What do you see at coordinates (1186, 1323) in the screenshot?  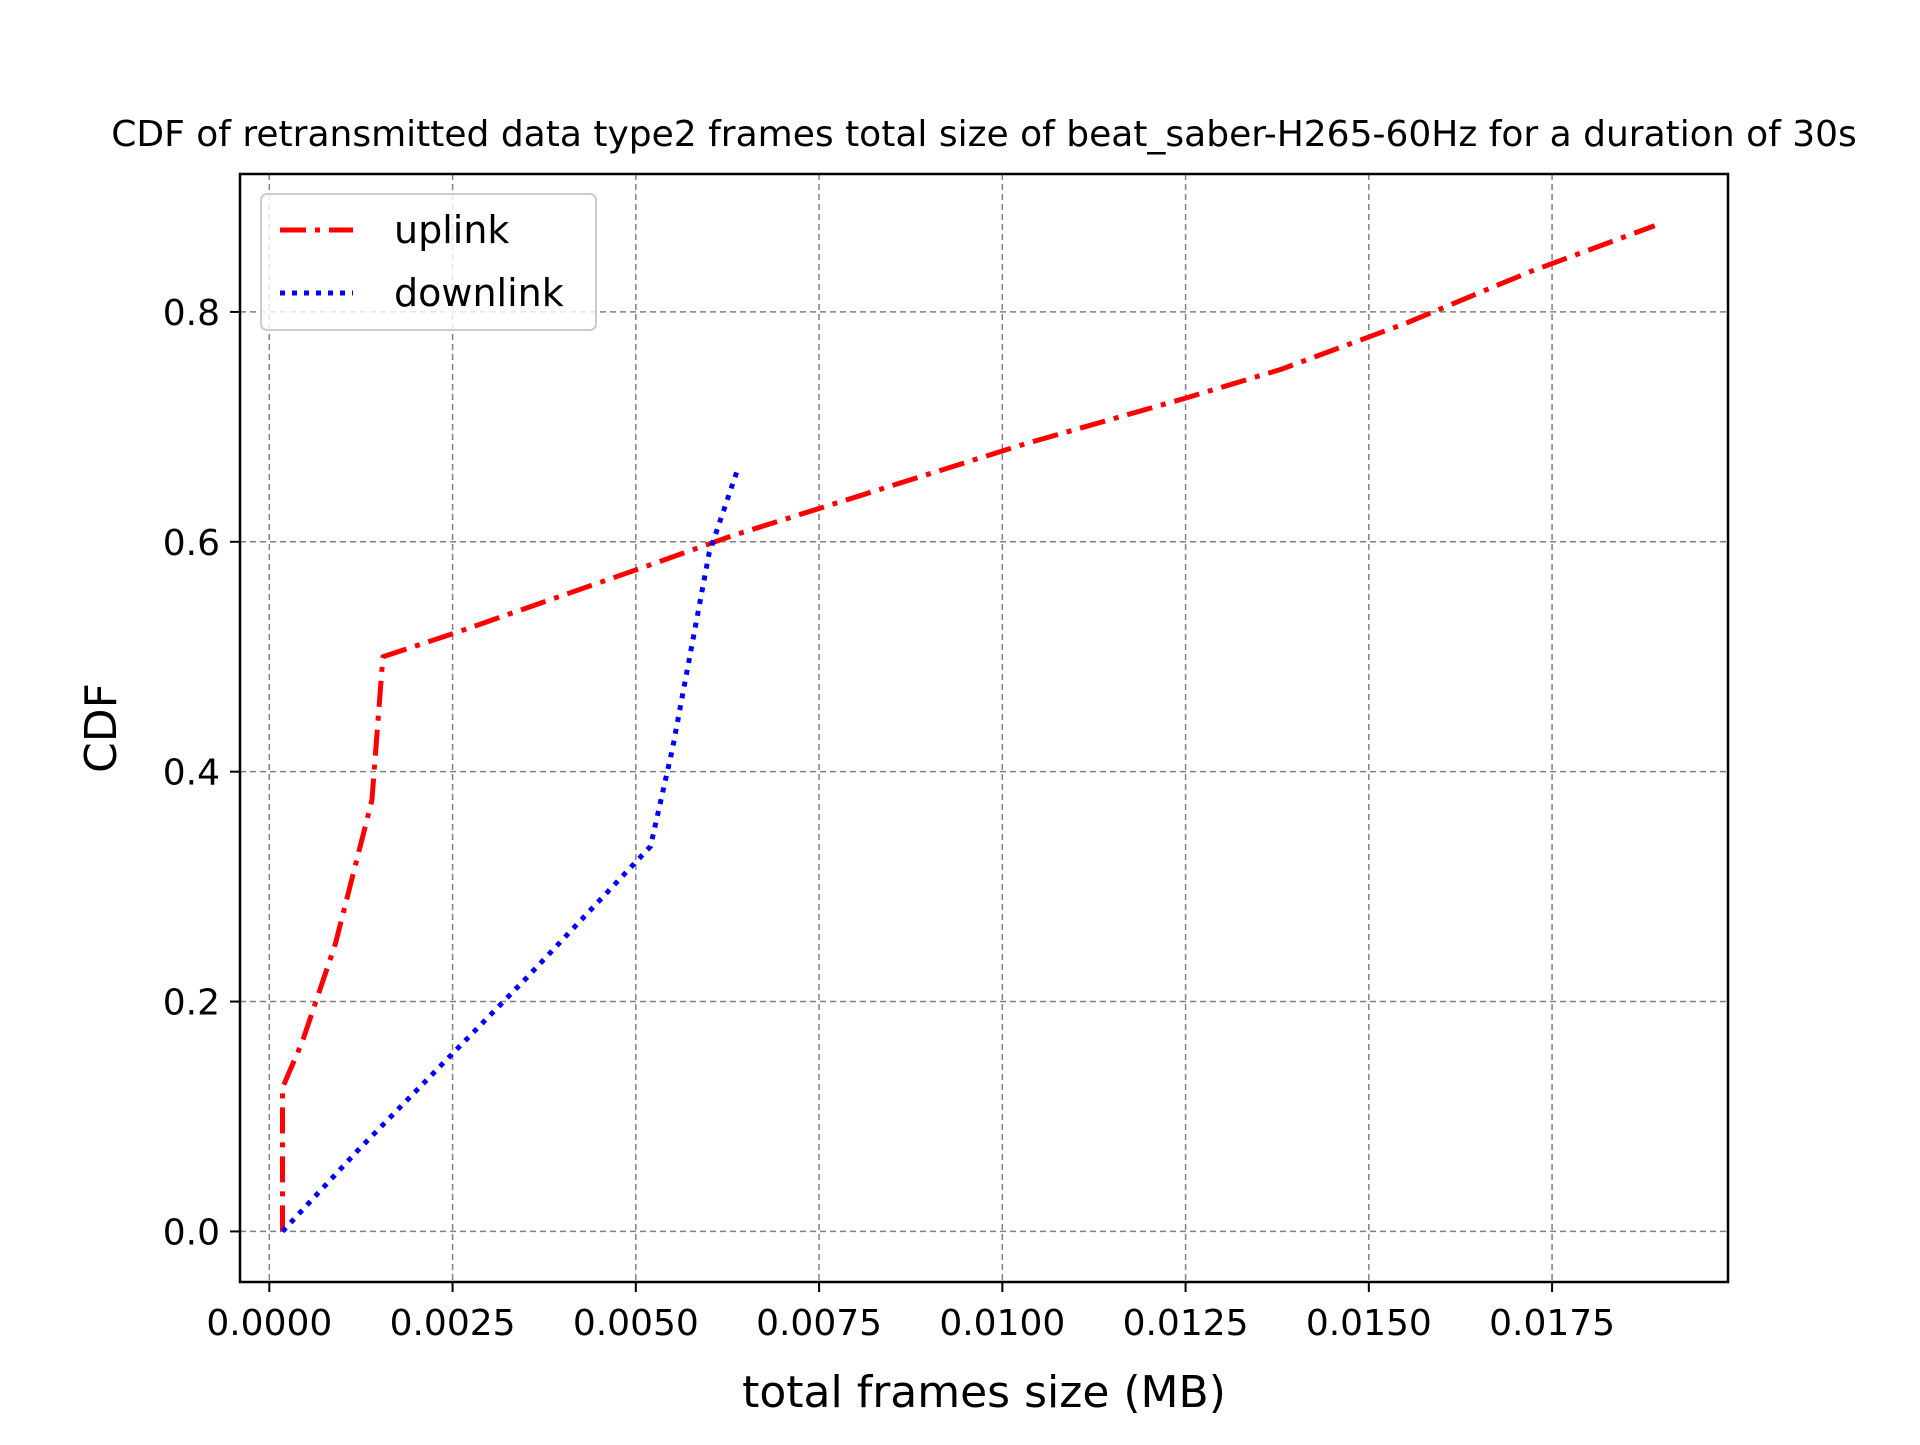 I see `x-tick-label: 0.0125` at bounding box center [1186, 1323].